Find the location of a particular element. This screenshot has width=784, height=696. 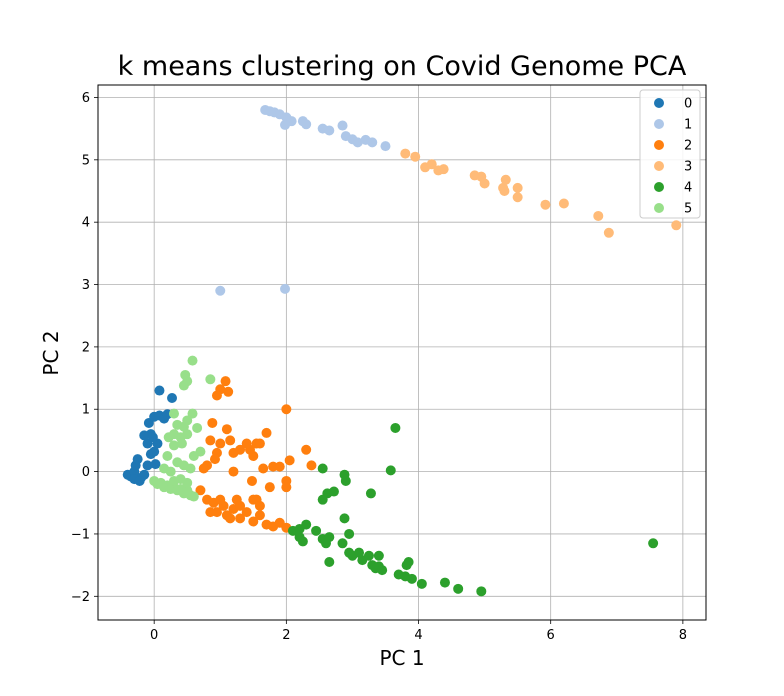

legend-label: 4 is located at coordinates (688, 188).